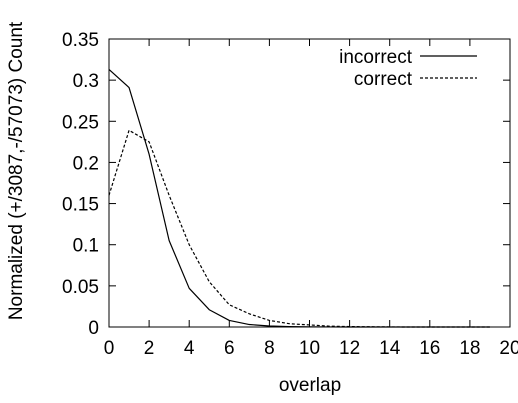 This screenshot has width=518, height=403. Describe the element at coordinates (80, 40) in the screenshot. I see `y-tick-label: 0.35` at that location.